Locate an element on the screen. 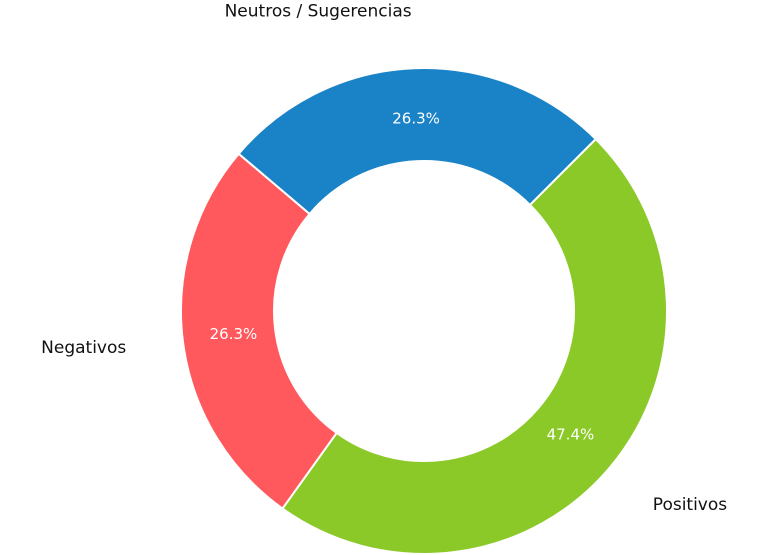 This screenshot has width=763, height=555. category-label: Neutros / Sugerencias is located at coordinates (318, 11).